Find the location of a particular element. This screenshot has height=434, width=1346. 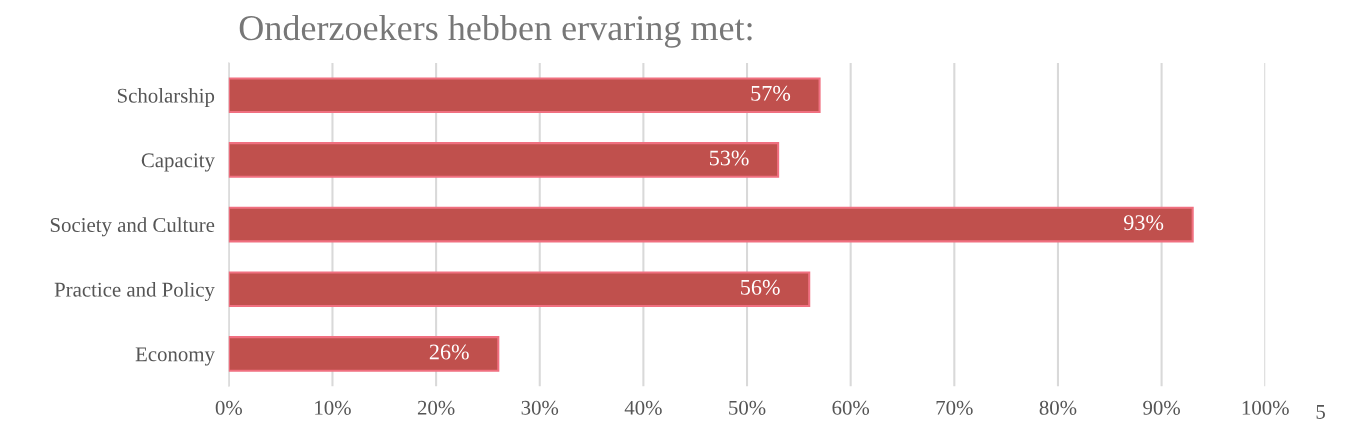

y-tick-label: Economy is located at coordinates (175, 356).